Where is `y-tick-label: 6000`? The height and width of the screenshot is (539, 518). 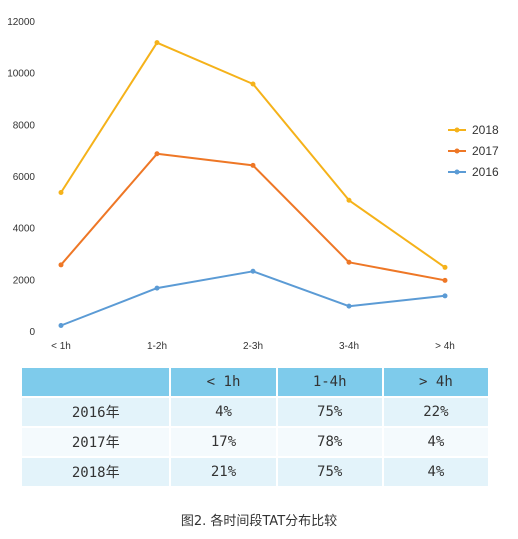 y-tick-label: 6000 is located at coordinates (24, 177).